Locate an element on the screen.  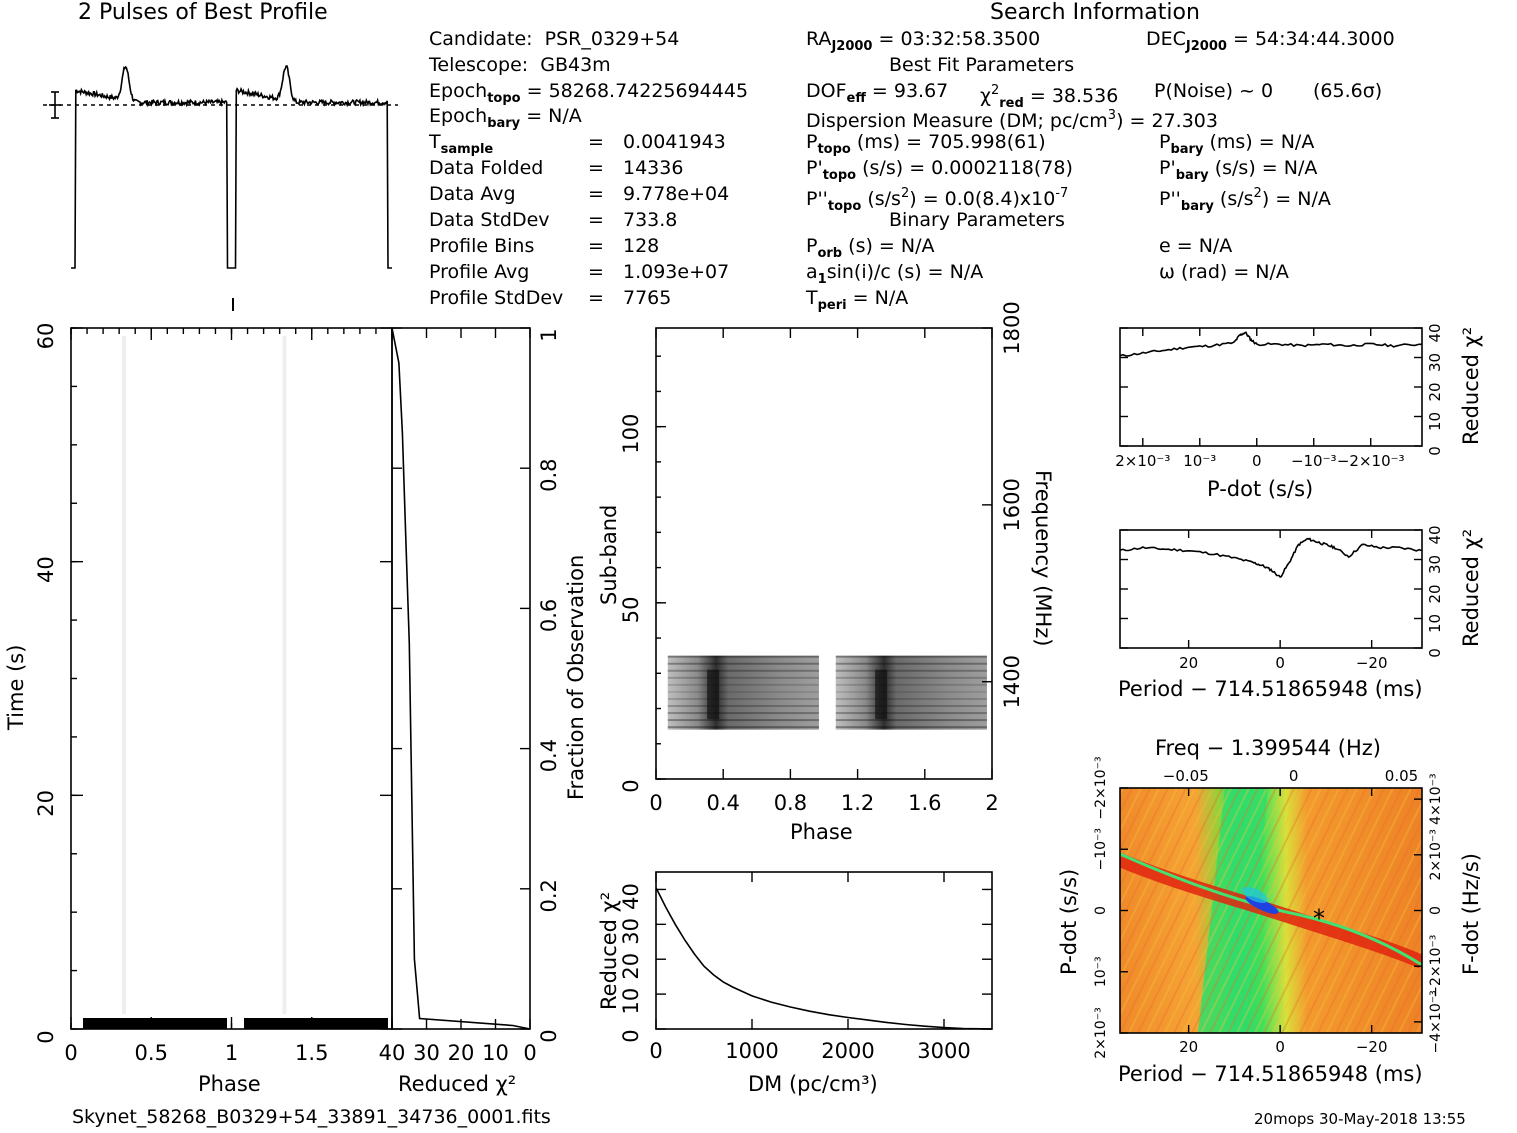
best-fit-title: Best Fit Parameters is located at coordinates (982, 65).